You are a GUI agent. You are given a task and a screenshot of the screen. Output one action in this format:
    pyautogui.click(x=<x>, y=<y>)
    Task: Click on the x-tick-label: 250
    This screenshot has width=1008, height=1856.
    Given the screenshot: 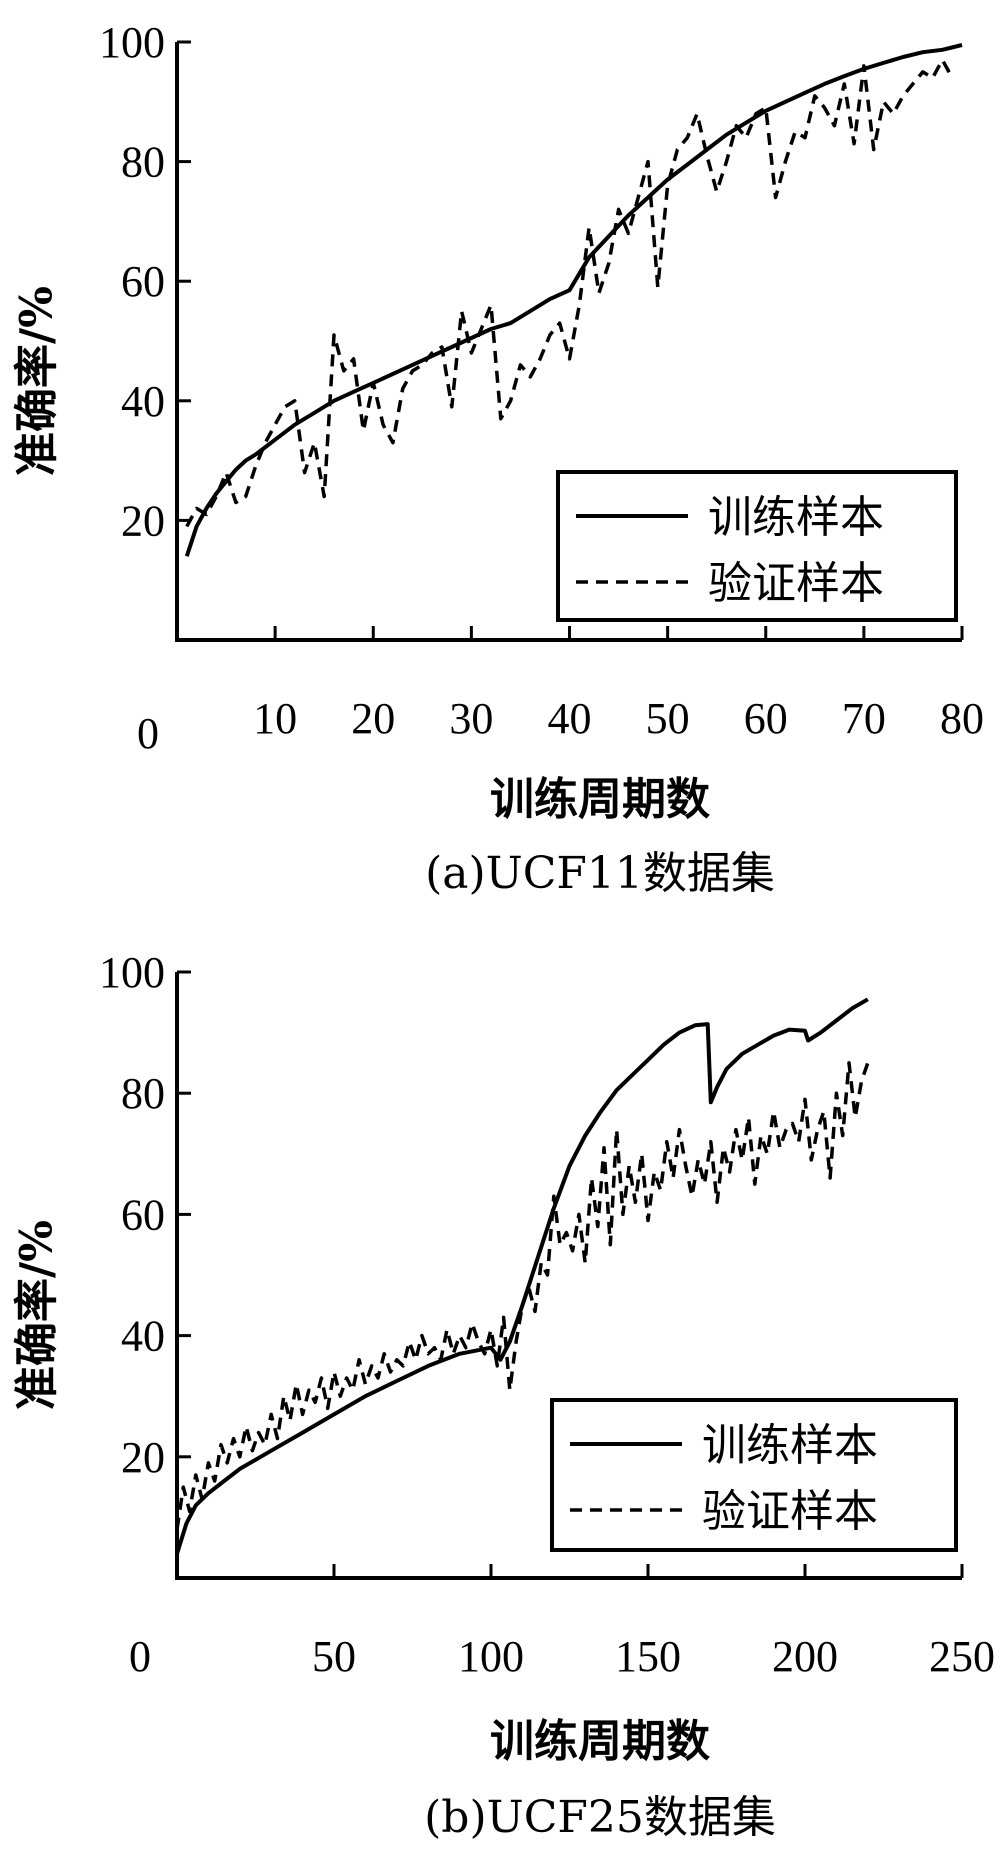 What is the action you would take?
    pyautogui.click(x=962, y=1656)
    